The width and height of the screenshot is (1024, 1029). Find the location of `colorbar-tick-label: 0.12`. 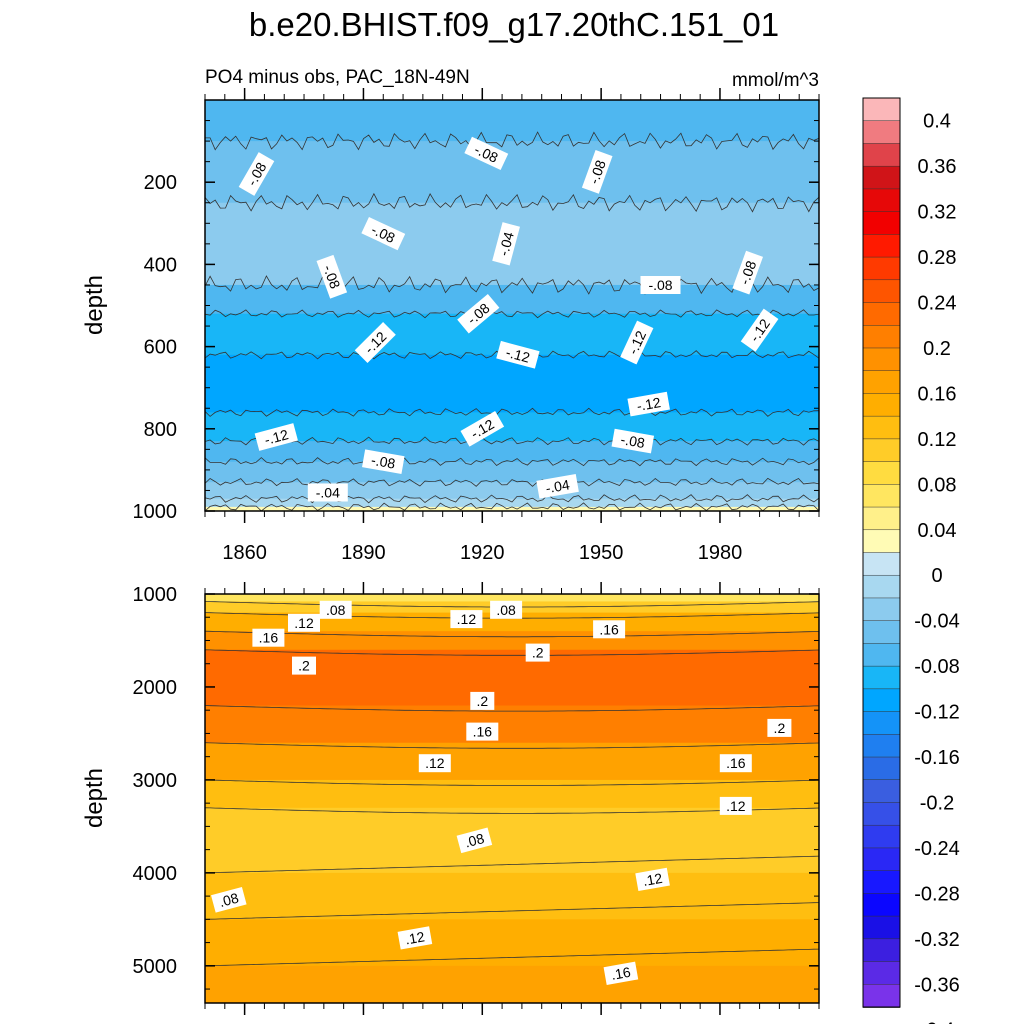

colorbar-tick-label: 0.12 is located at coordinates (937, 440).